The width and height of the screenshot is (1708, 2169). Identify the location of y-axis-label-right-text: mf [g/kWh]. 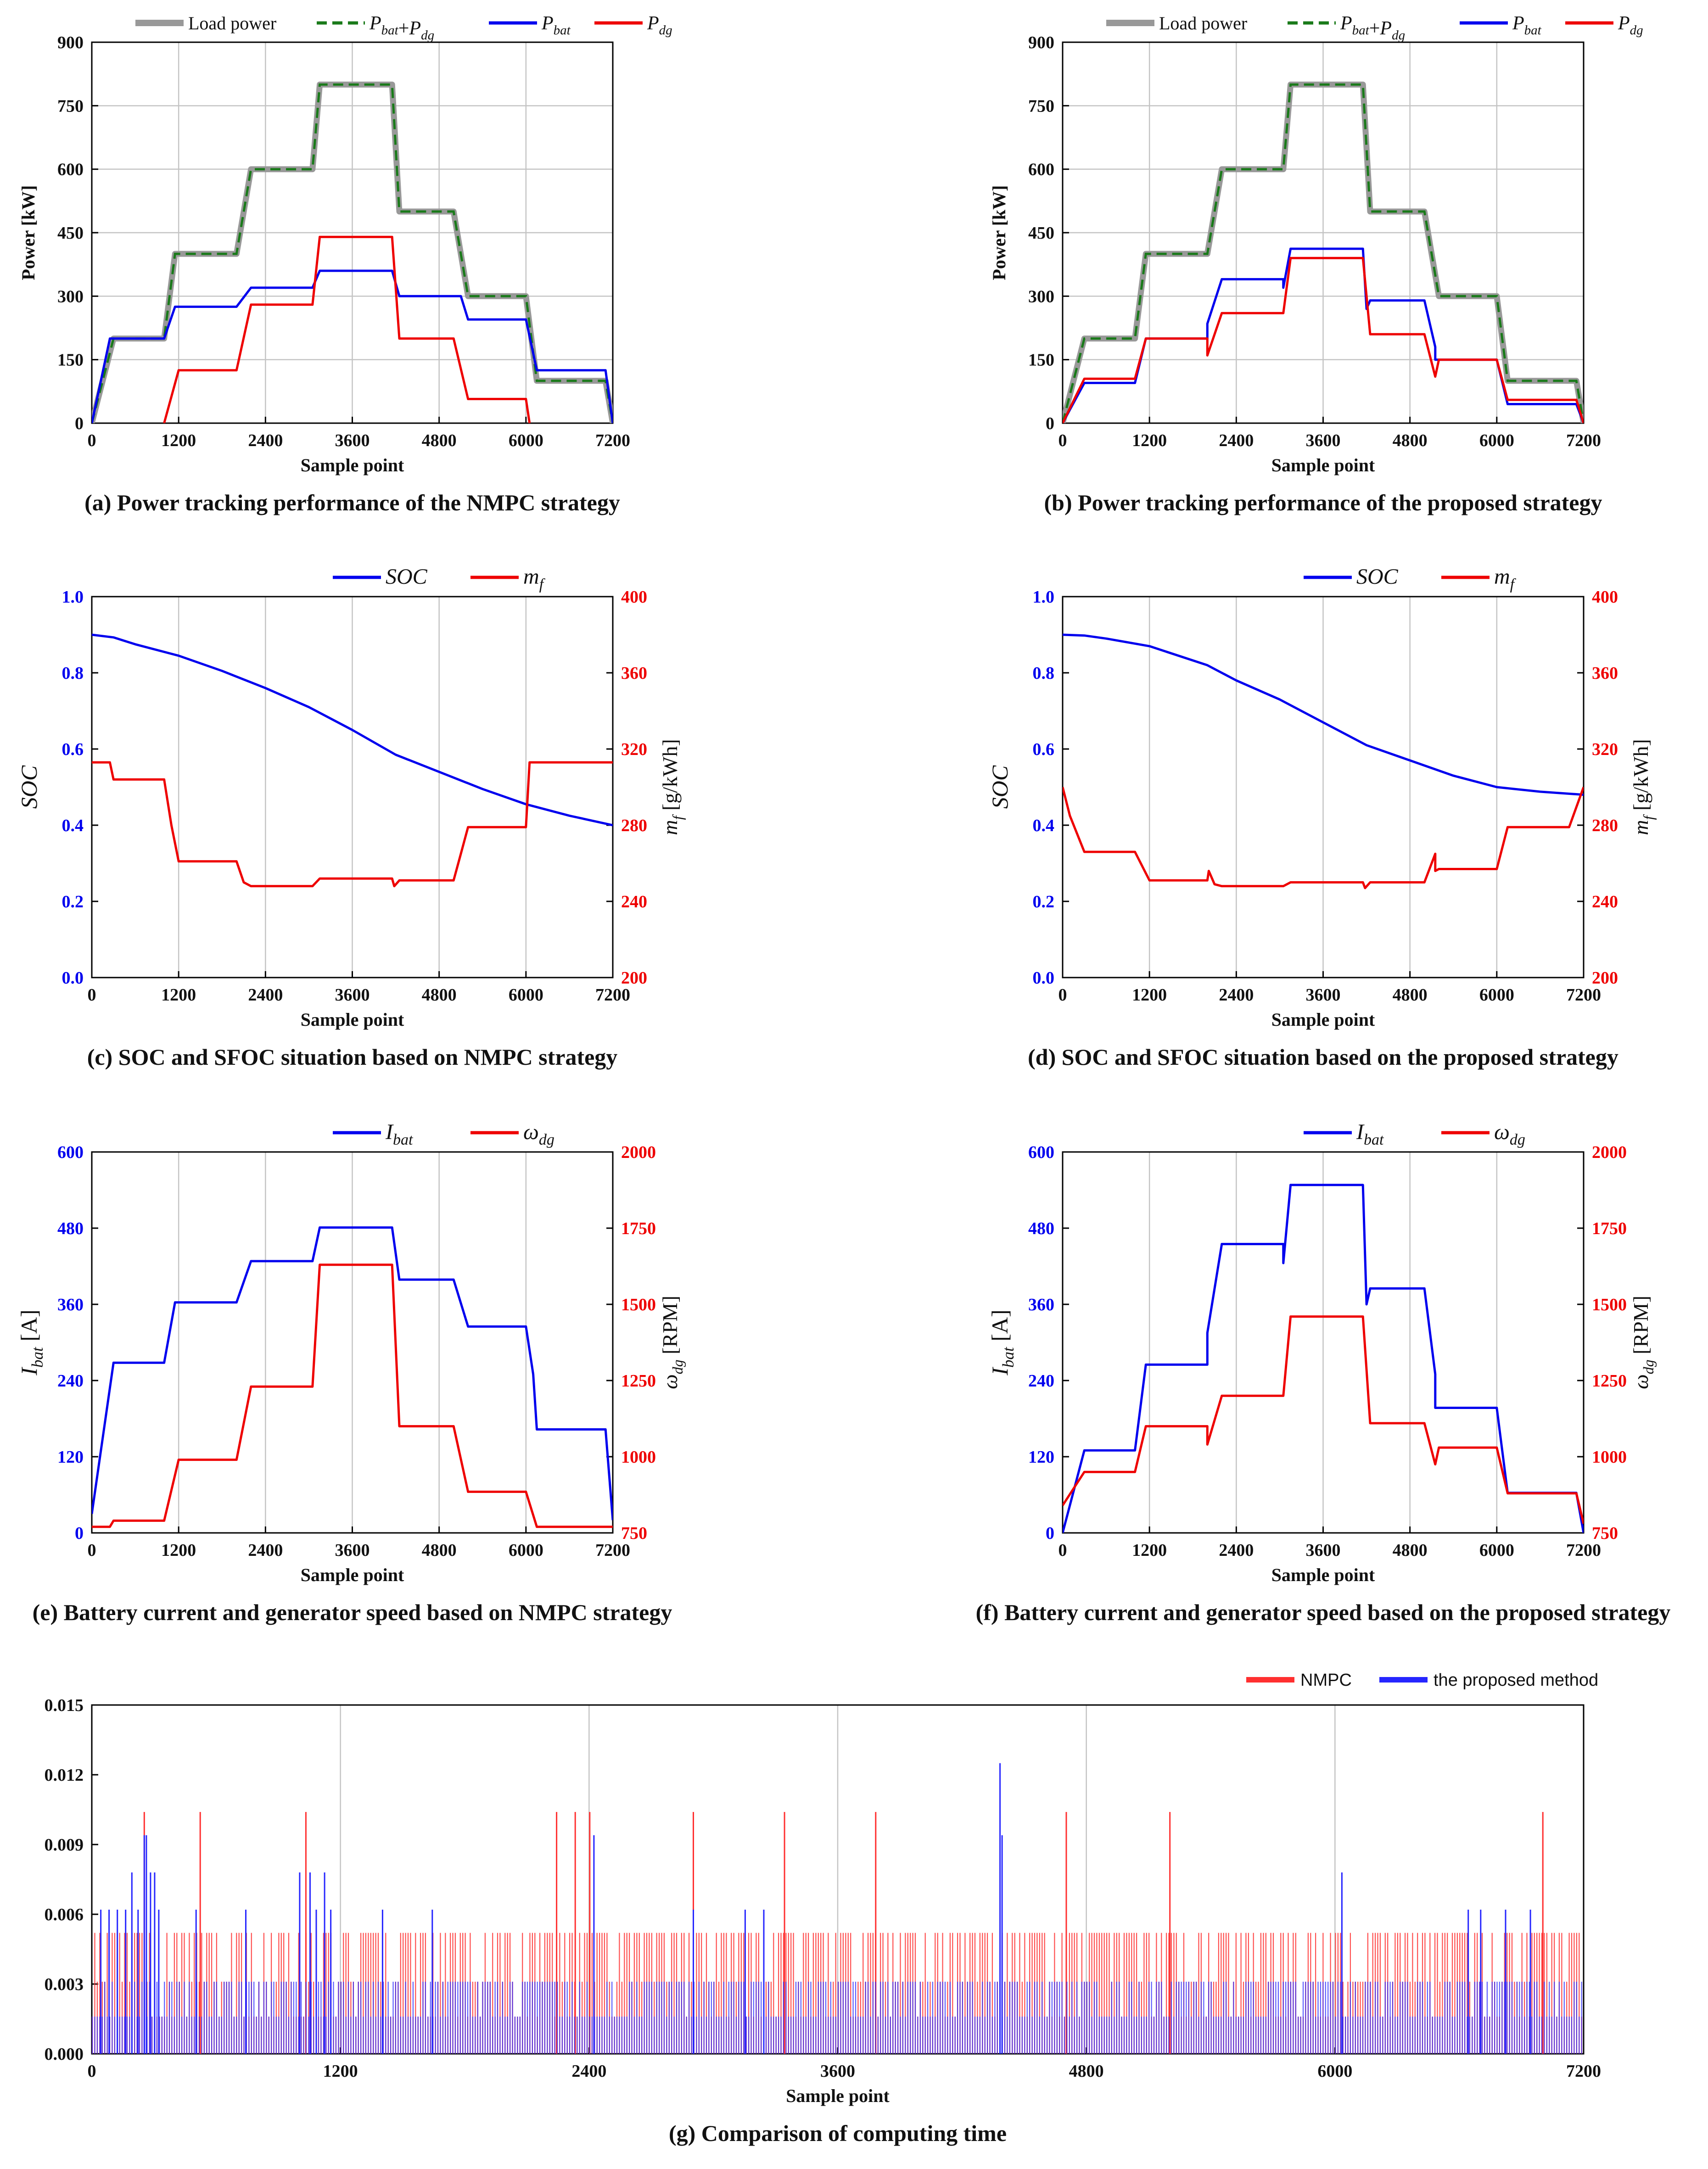
(1643, 787).